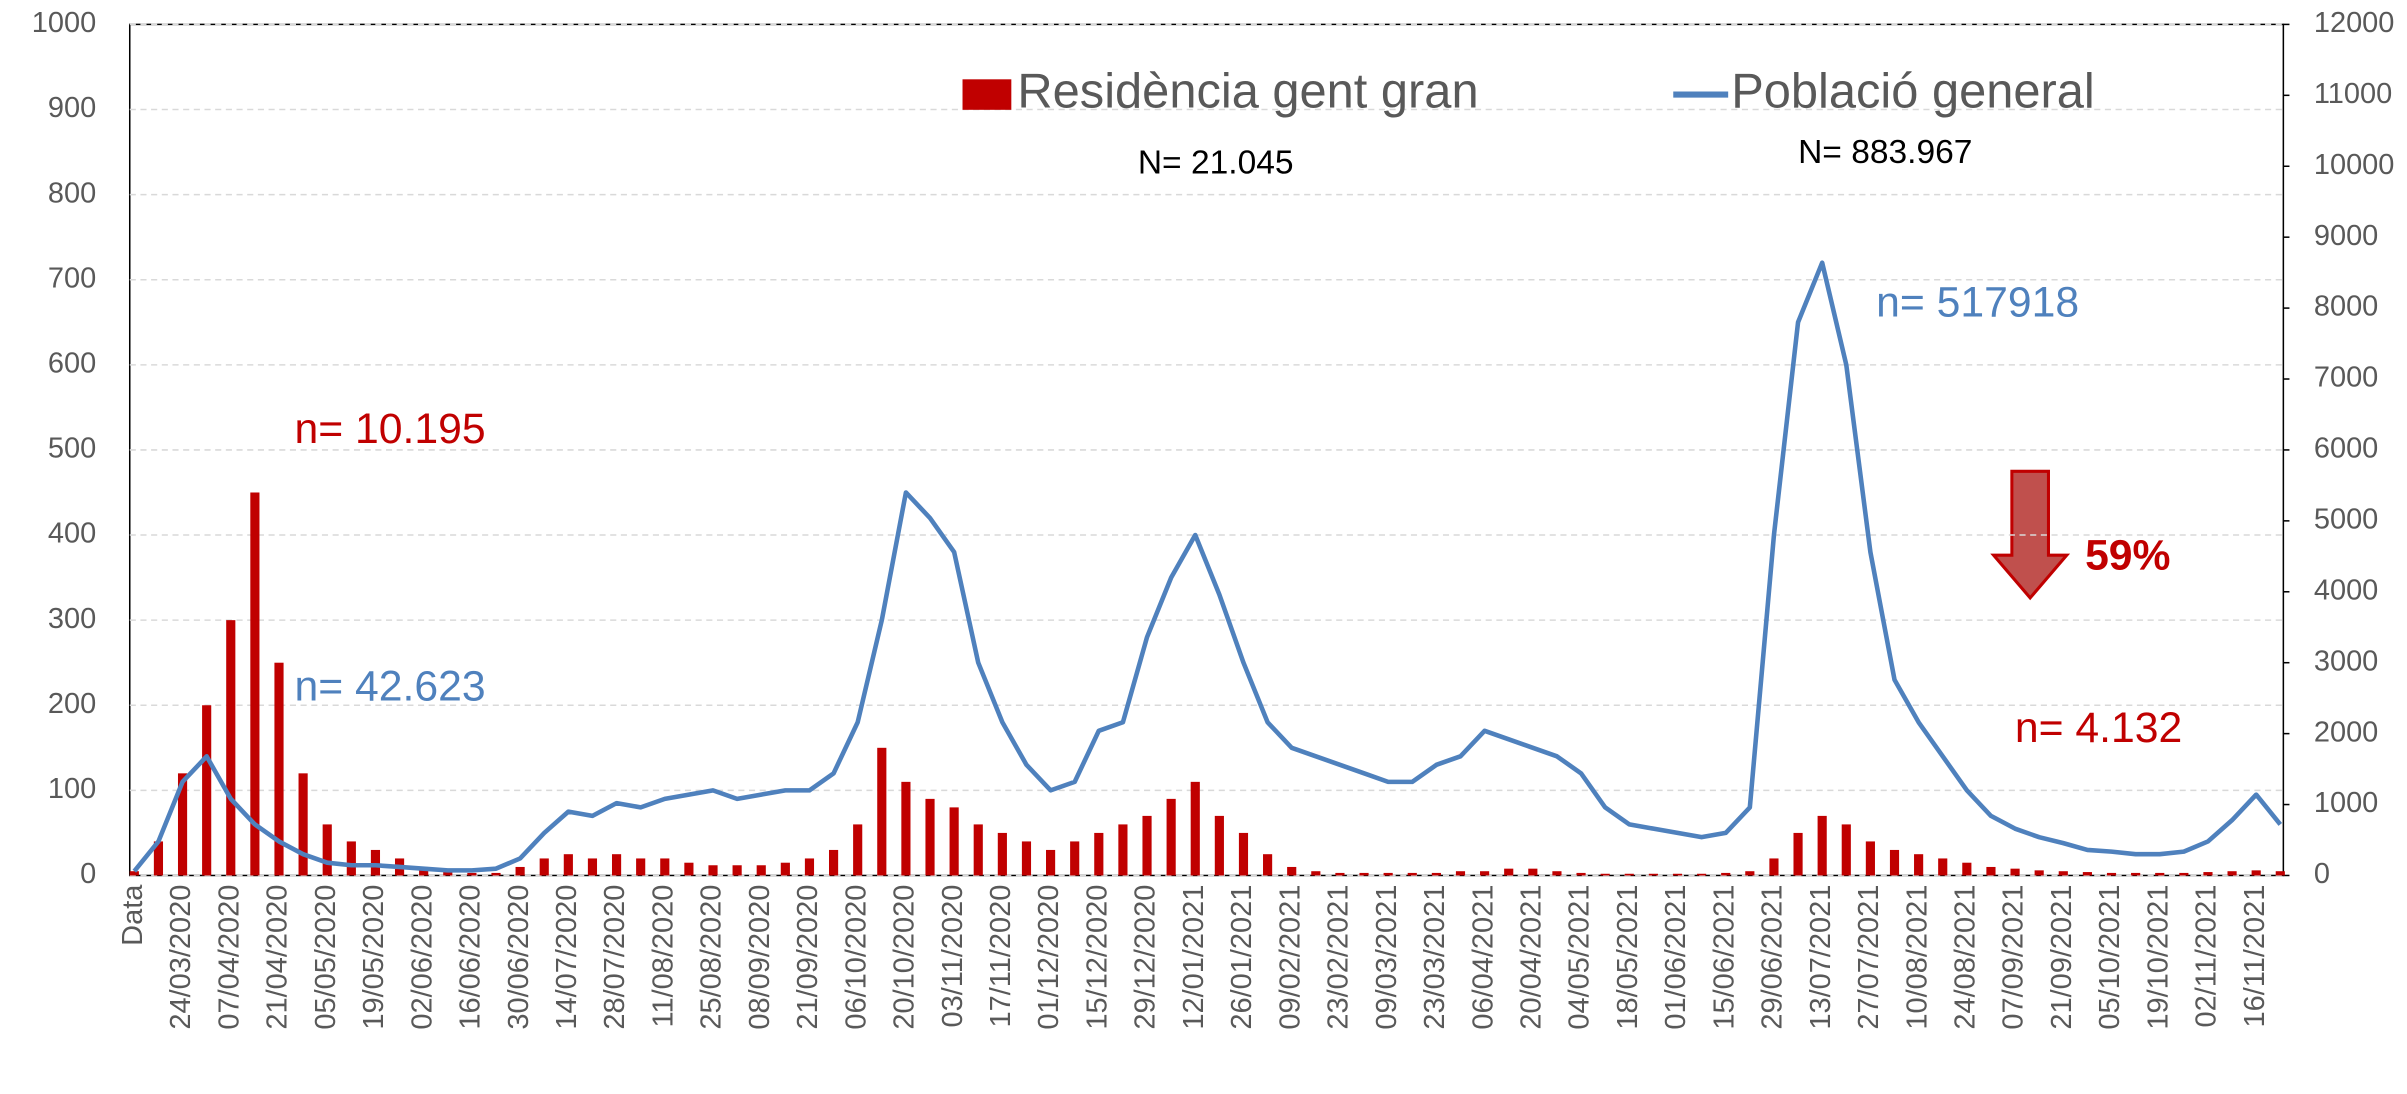  What do you see at coordinates (567, 957) in the screenshot?
I see `x-tick-label: 14/07/2020` at bounding box center [567, 957].